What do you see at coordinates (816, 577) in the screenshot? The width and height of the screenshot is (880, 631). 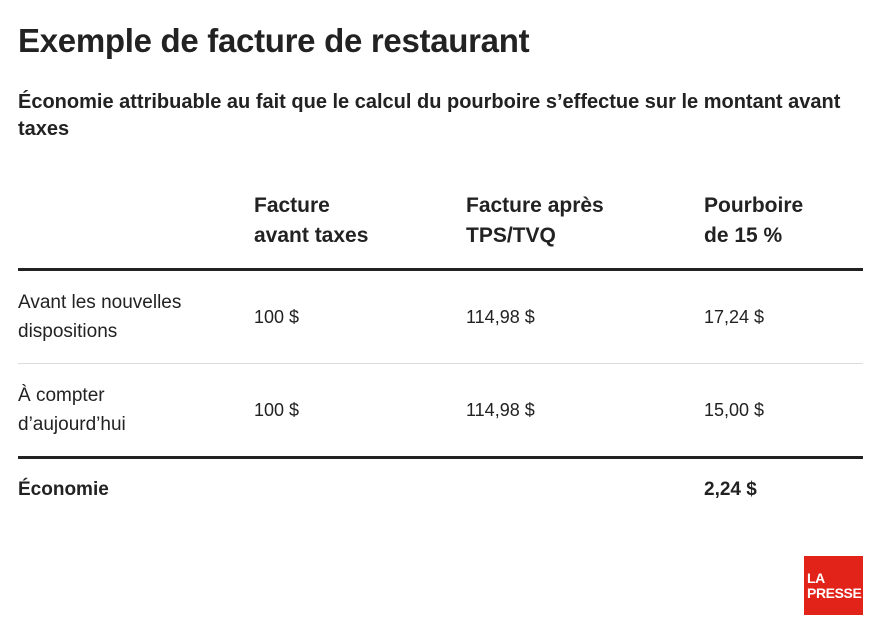 I see `logo-line-1: LA` at bounding box center [816, 577].